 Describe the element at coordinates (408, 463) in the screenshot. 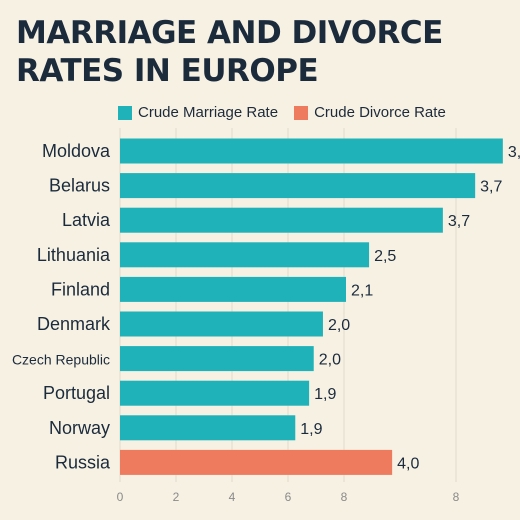

I see `value-label: 4,0` at that location.